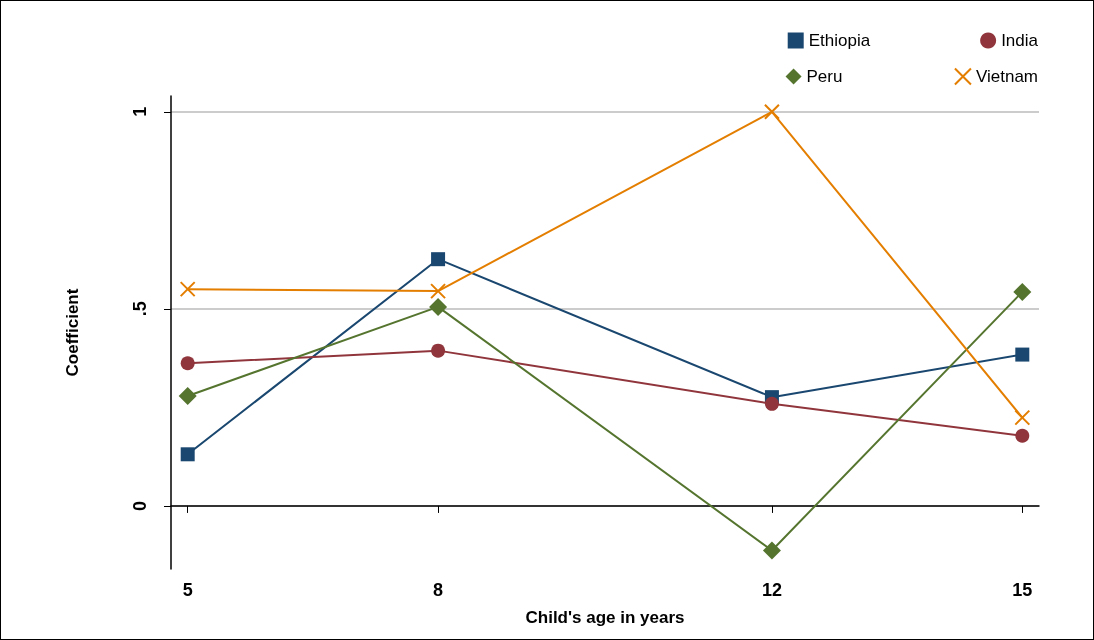 The image size is (1094, 640). Describe the element at coordinates (771, 590) in the screenshot. I see `x-tick-label: 12` at that location.